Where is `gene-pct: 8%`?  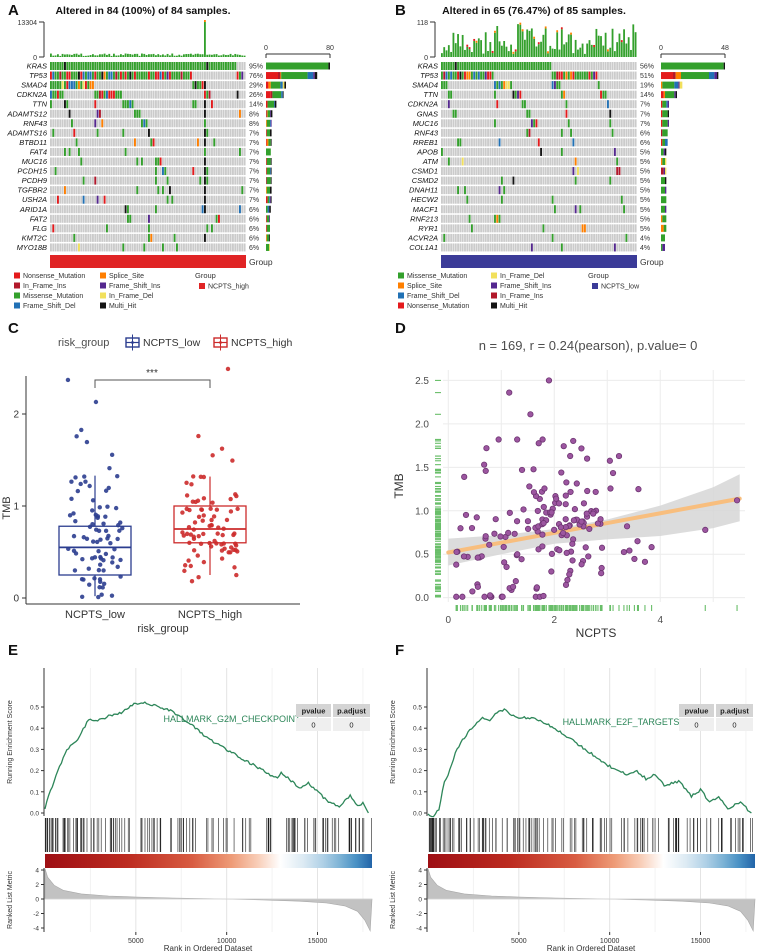 gene-pct: 8% is located at coordinates (254, 124).